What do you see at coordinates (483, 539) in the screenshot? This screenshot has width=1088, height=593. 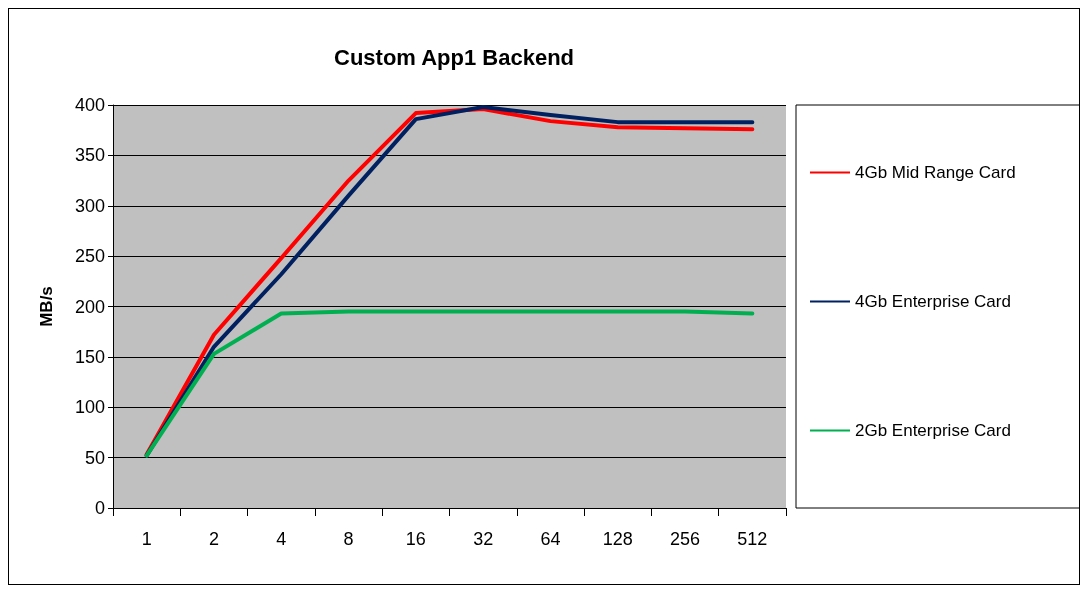 I see `x-tick-label: 32` at bounding box center [483, 539].